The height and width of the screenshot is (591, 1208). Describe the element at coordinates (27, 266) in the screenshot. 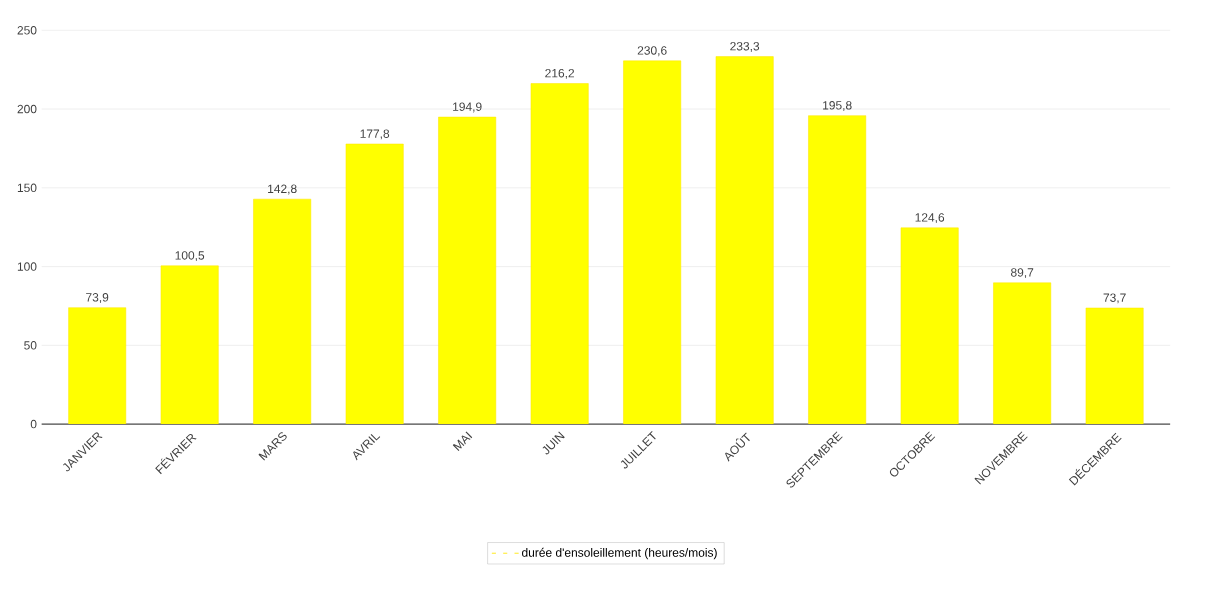

I see `y-tick-label: 100` at that location.